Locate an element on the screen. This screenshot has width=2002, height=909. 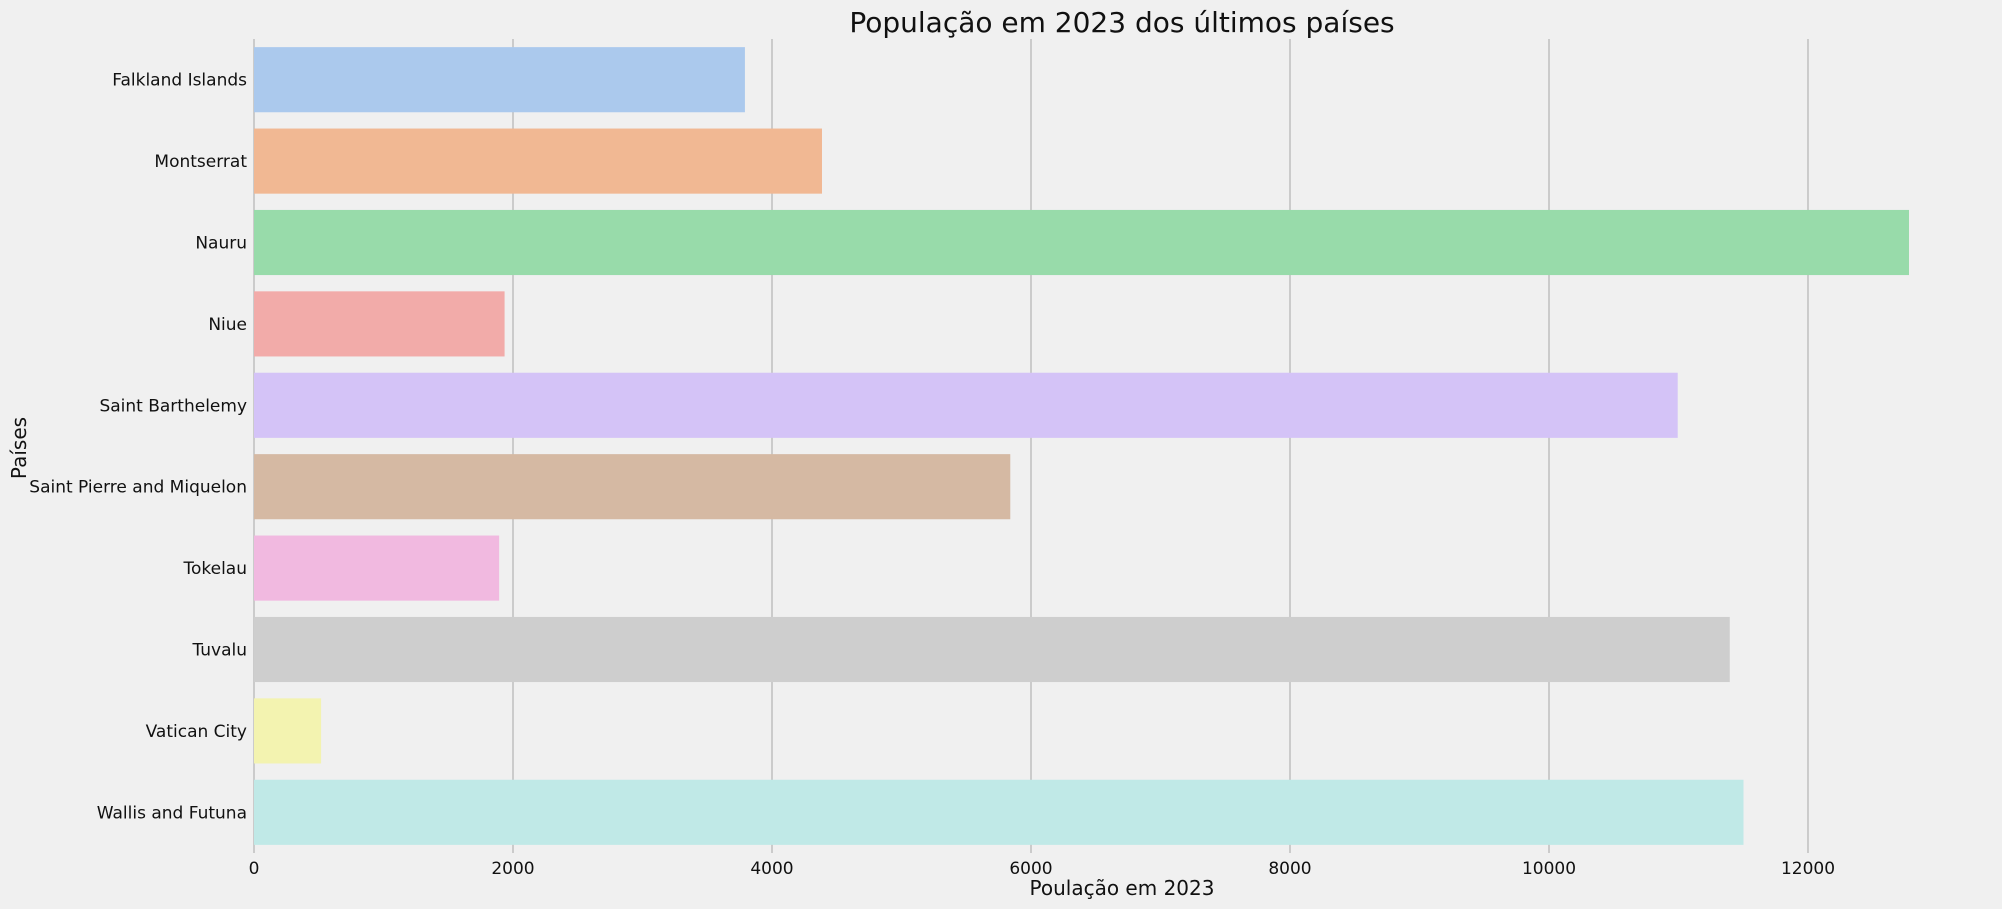
x-tick-labels: 0 2000 4000 6000 8000 10000 12000 is located at coordinates (1042, 869).